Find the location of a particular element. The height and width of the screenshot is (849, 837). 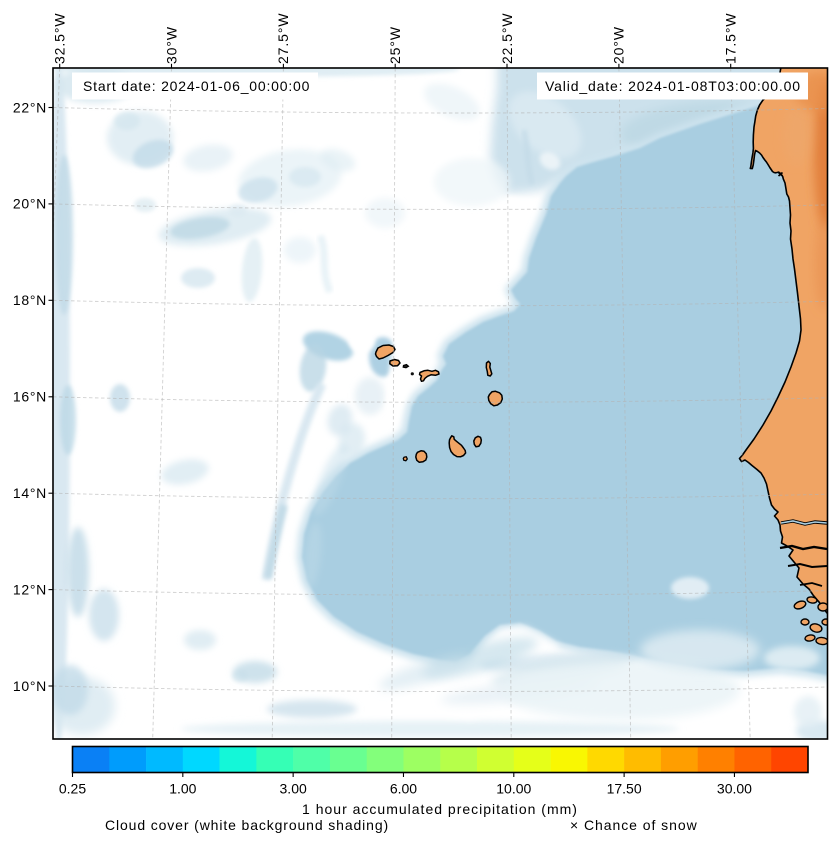

svg-text: 1.00 is located at coordinates (182, 789).